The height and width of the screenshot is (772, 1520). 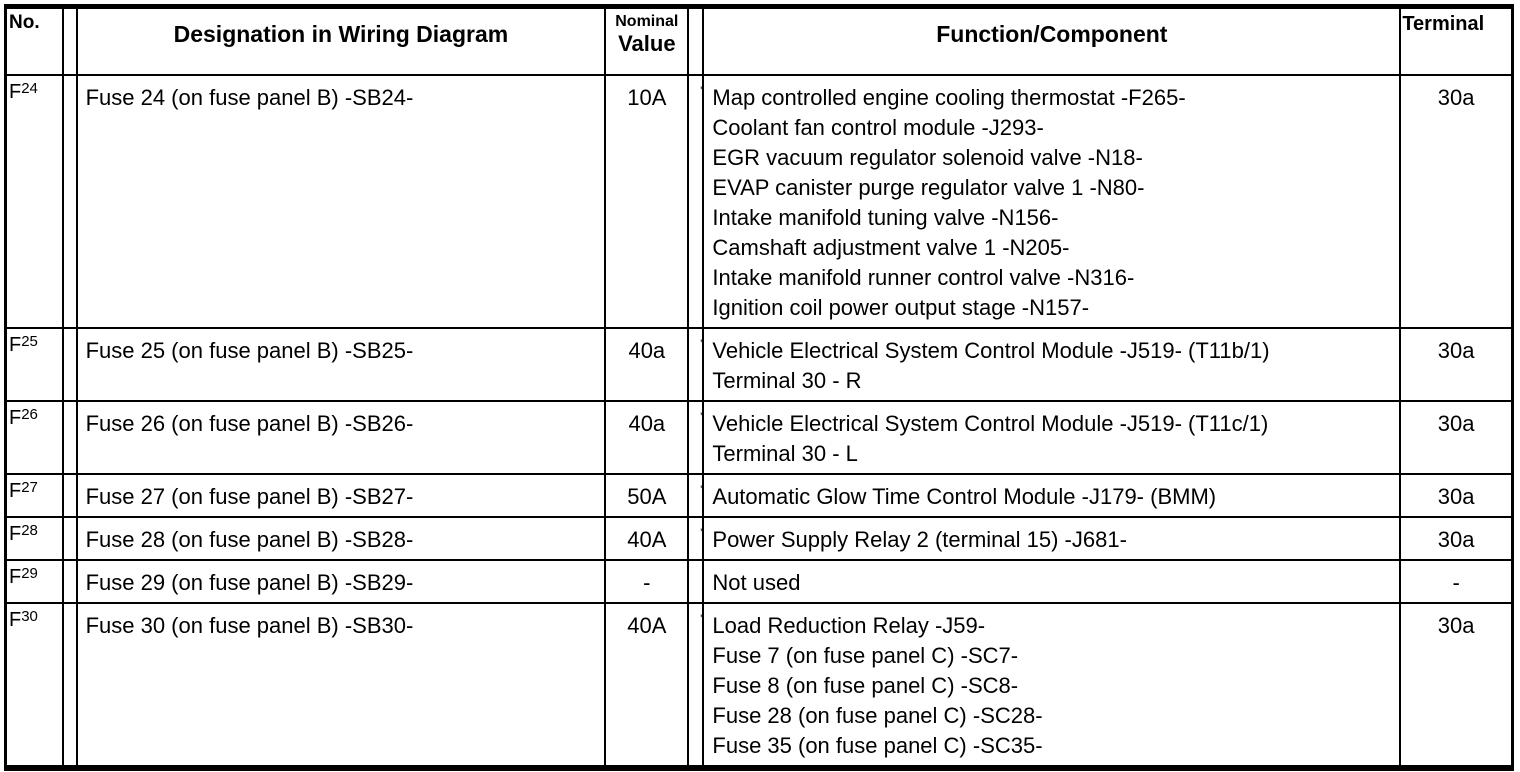 What do you see at coordinates (29, 530) in the screenshot?
I see `fuse-no-number: 28` at bounding box center [29, 530].